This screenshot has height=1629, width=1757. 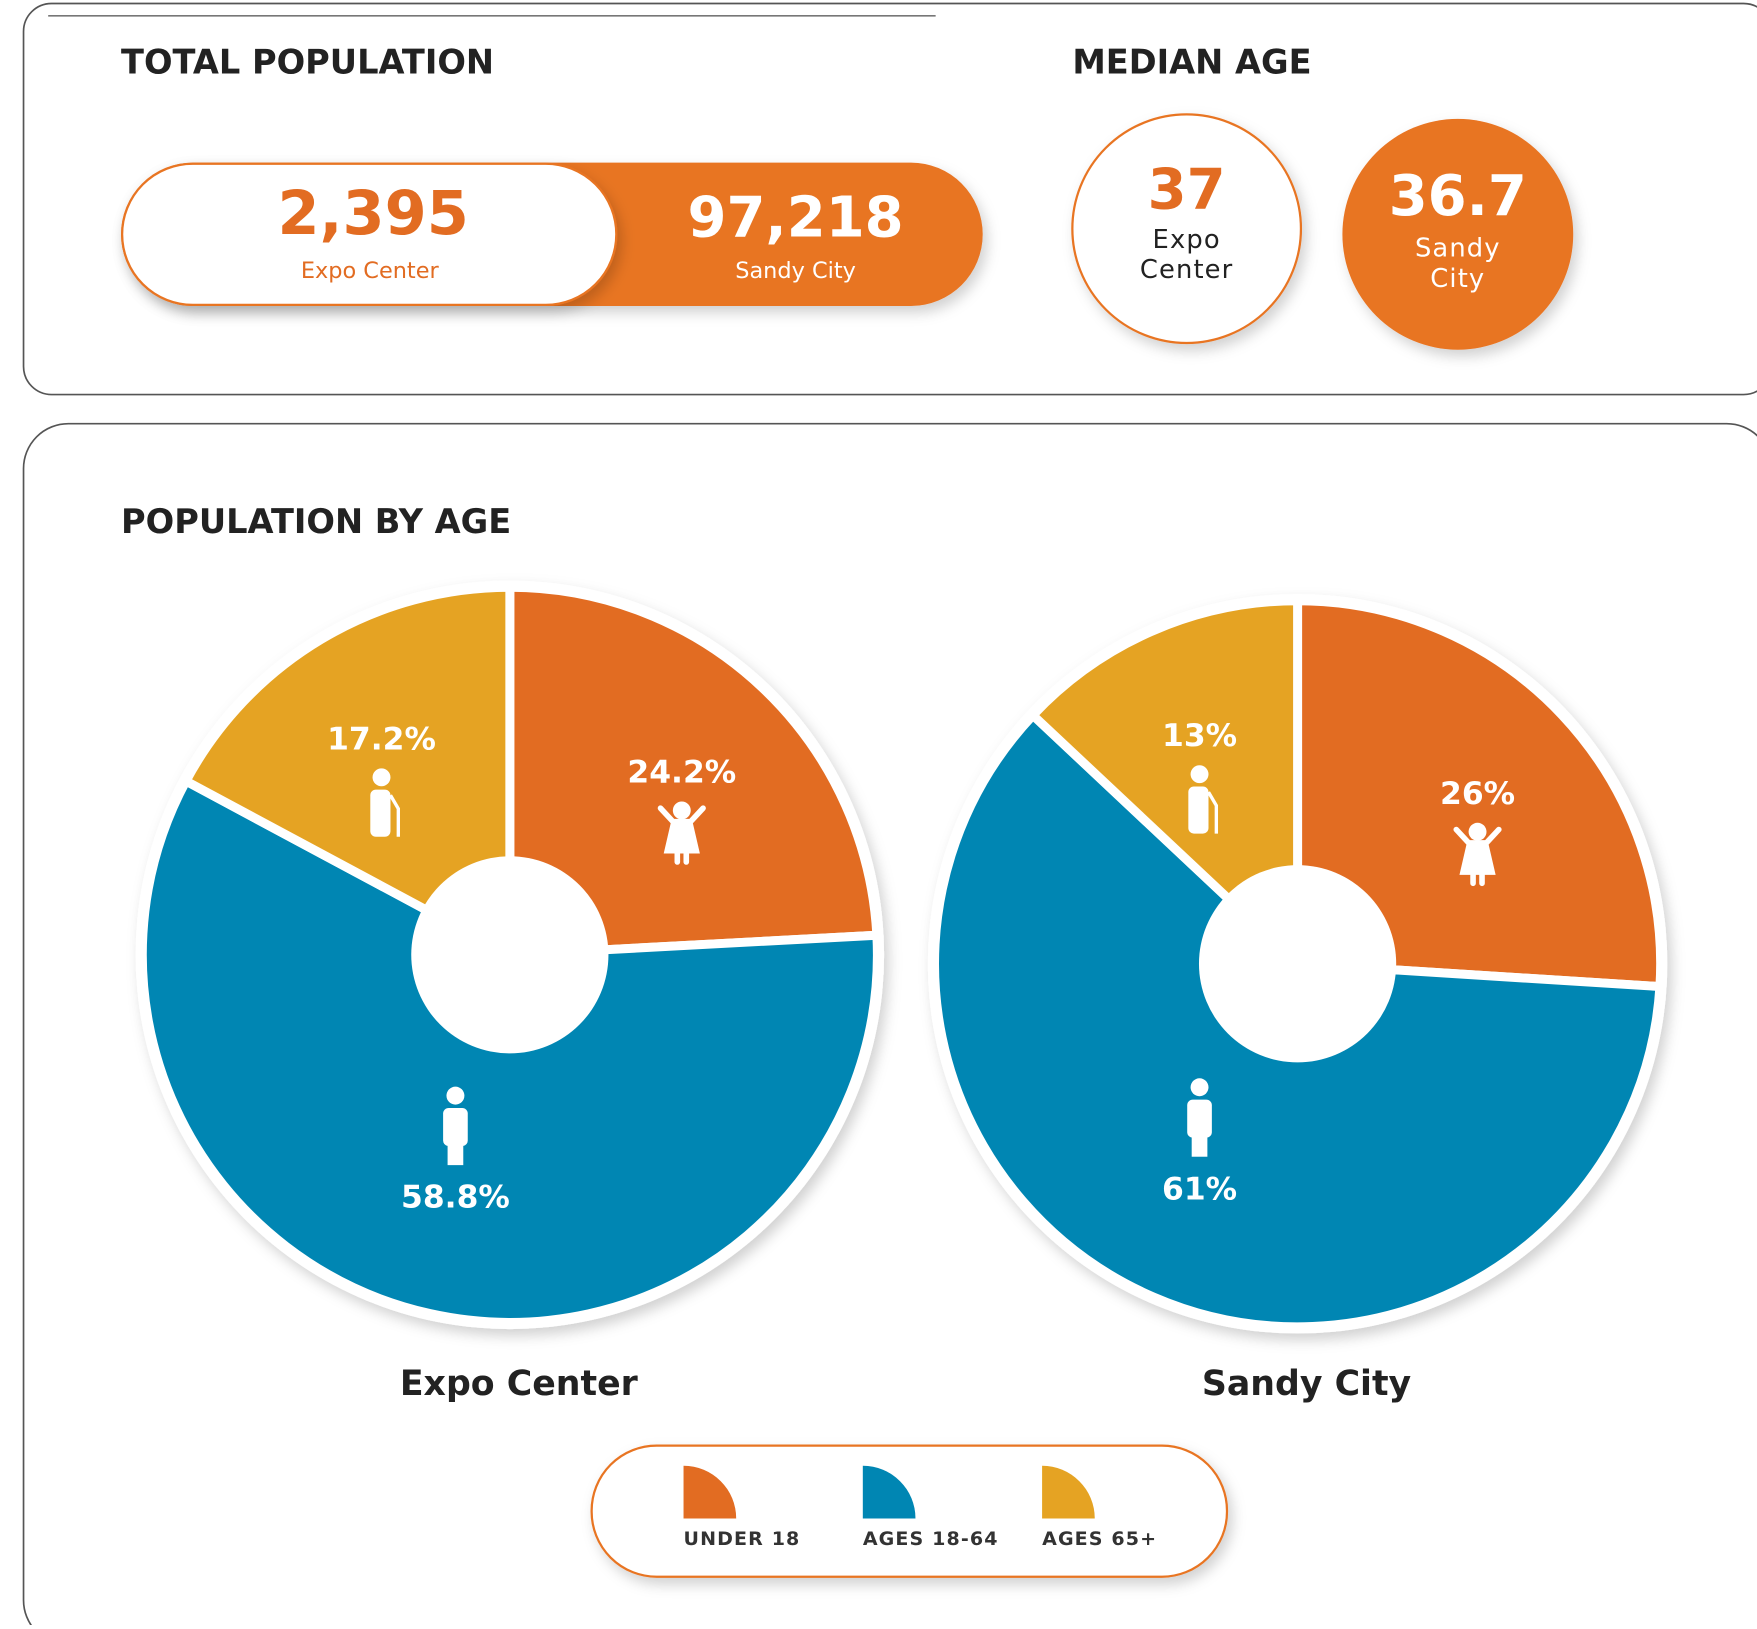 I want to click on median-value: 36.7, so click(x=1458, y=196).